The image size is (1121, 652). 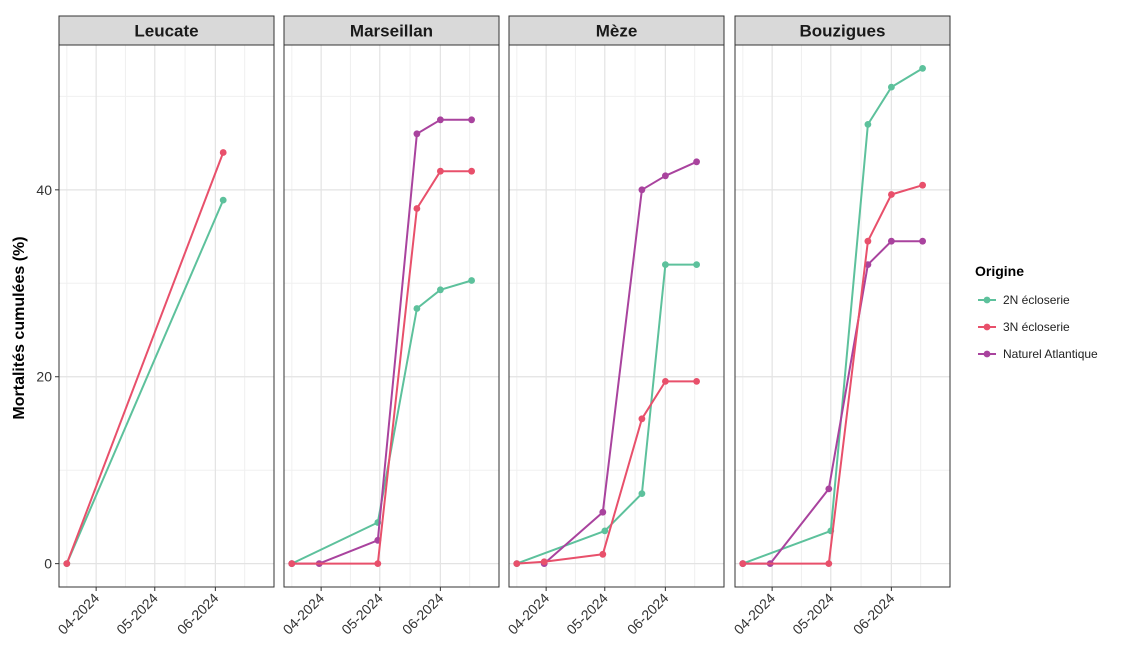 I want to click on legend-label: Naturel Atlantique, so click(x=1050, y=354).